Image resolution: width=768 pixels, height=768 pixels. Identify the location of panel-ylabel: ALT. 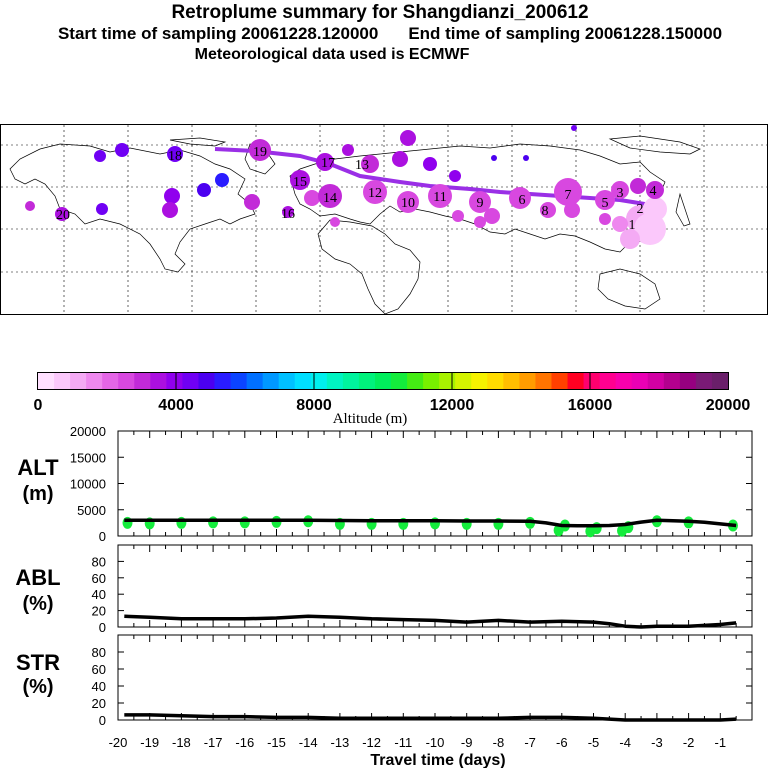
(38, 467).